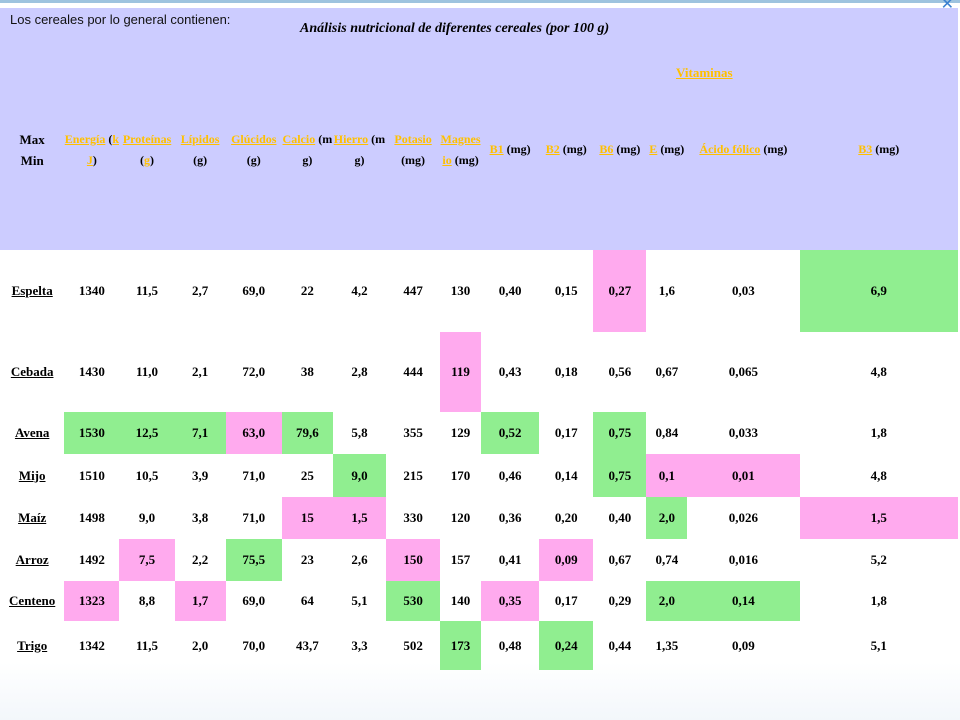 This screenshot has height=720, width=960. I want to click on column-header: E (mg), so click(667, 149).